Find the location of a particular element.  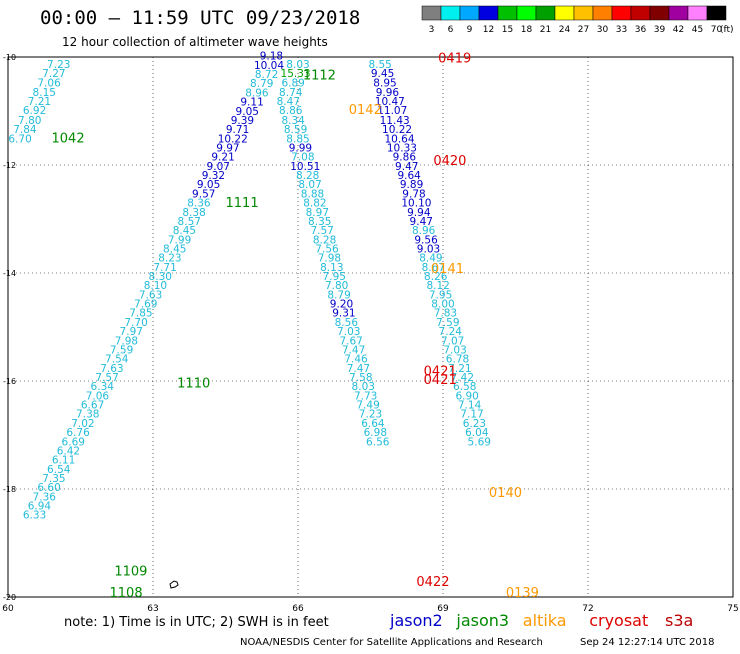

wave-height-value: 7.95 is located at coordinates (334, 277).